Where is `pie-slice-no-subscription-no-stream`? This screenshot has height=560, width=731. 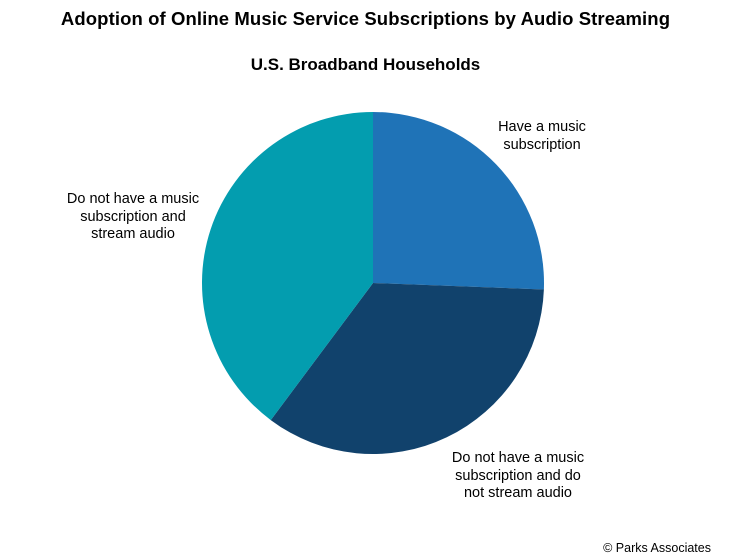
pie-slice-no-subscription-no-stream is located at coordinates (407, 369).